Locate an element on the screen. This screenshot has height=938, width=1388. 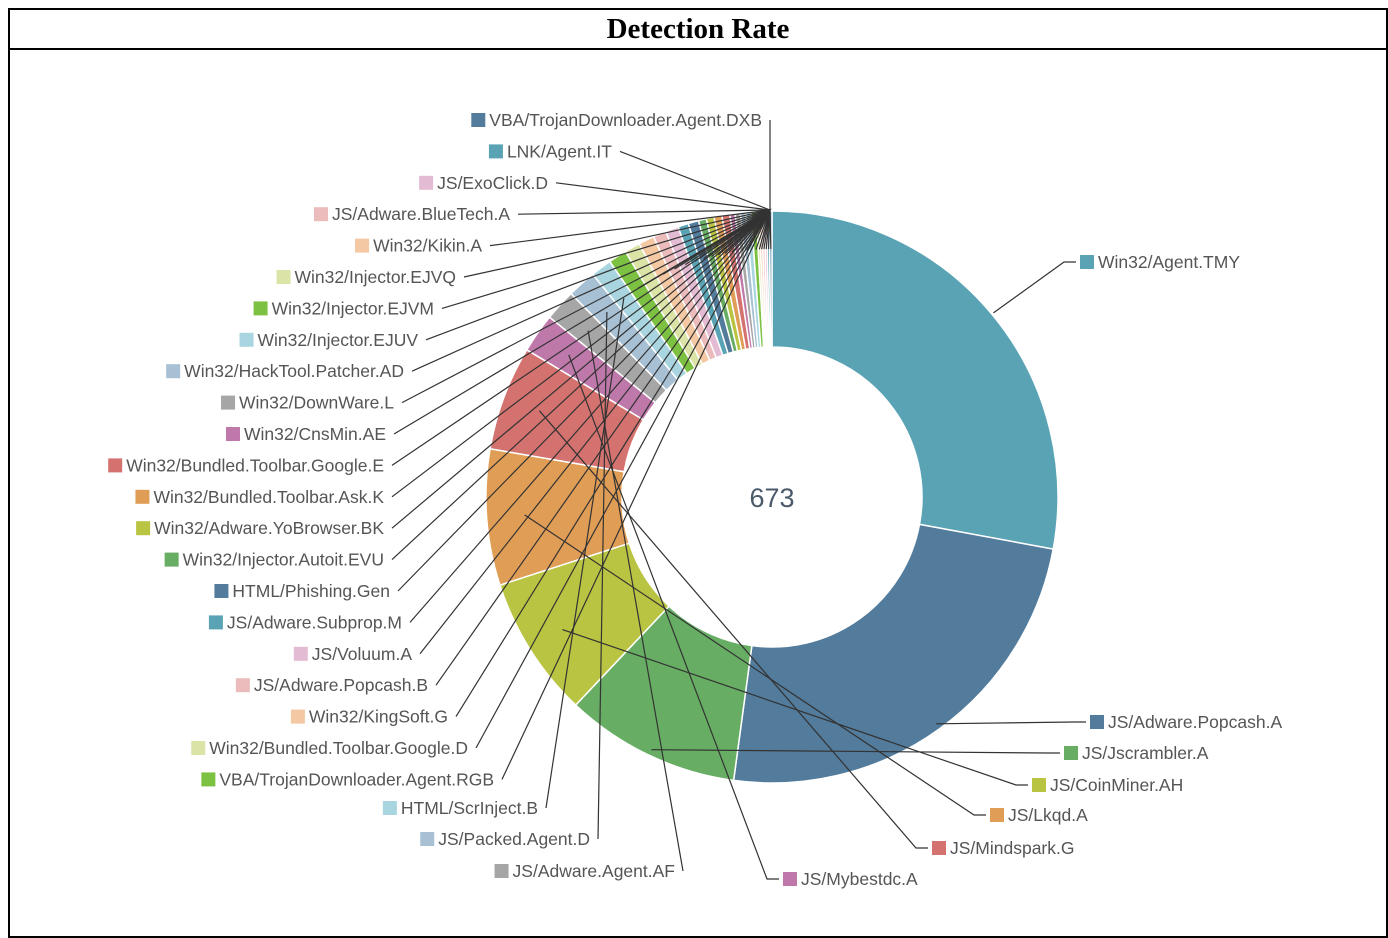
label-js-jscrambler-a: JS/Jscrambler.A is located at coordinates (1145, 753).